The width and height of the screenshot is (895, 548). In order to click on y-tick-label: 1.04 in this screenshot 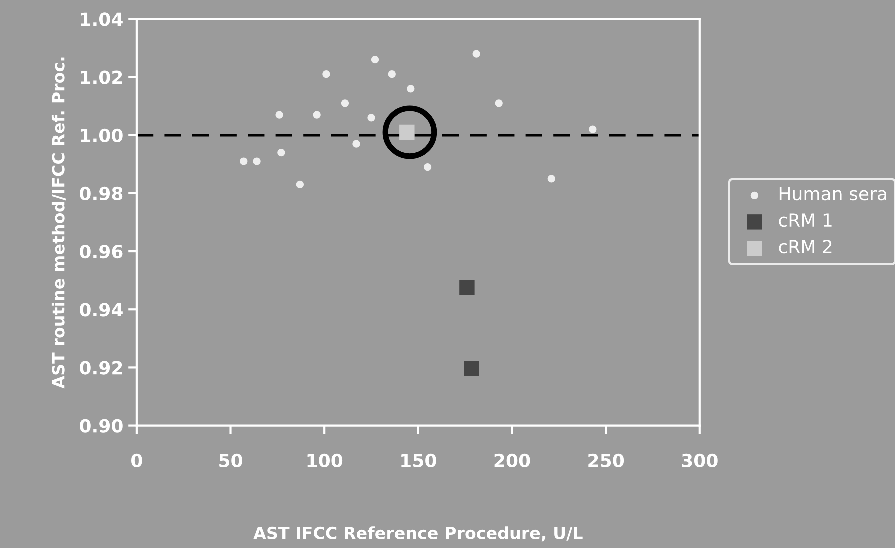, I will do `click(102, 19)`.